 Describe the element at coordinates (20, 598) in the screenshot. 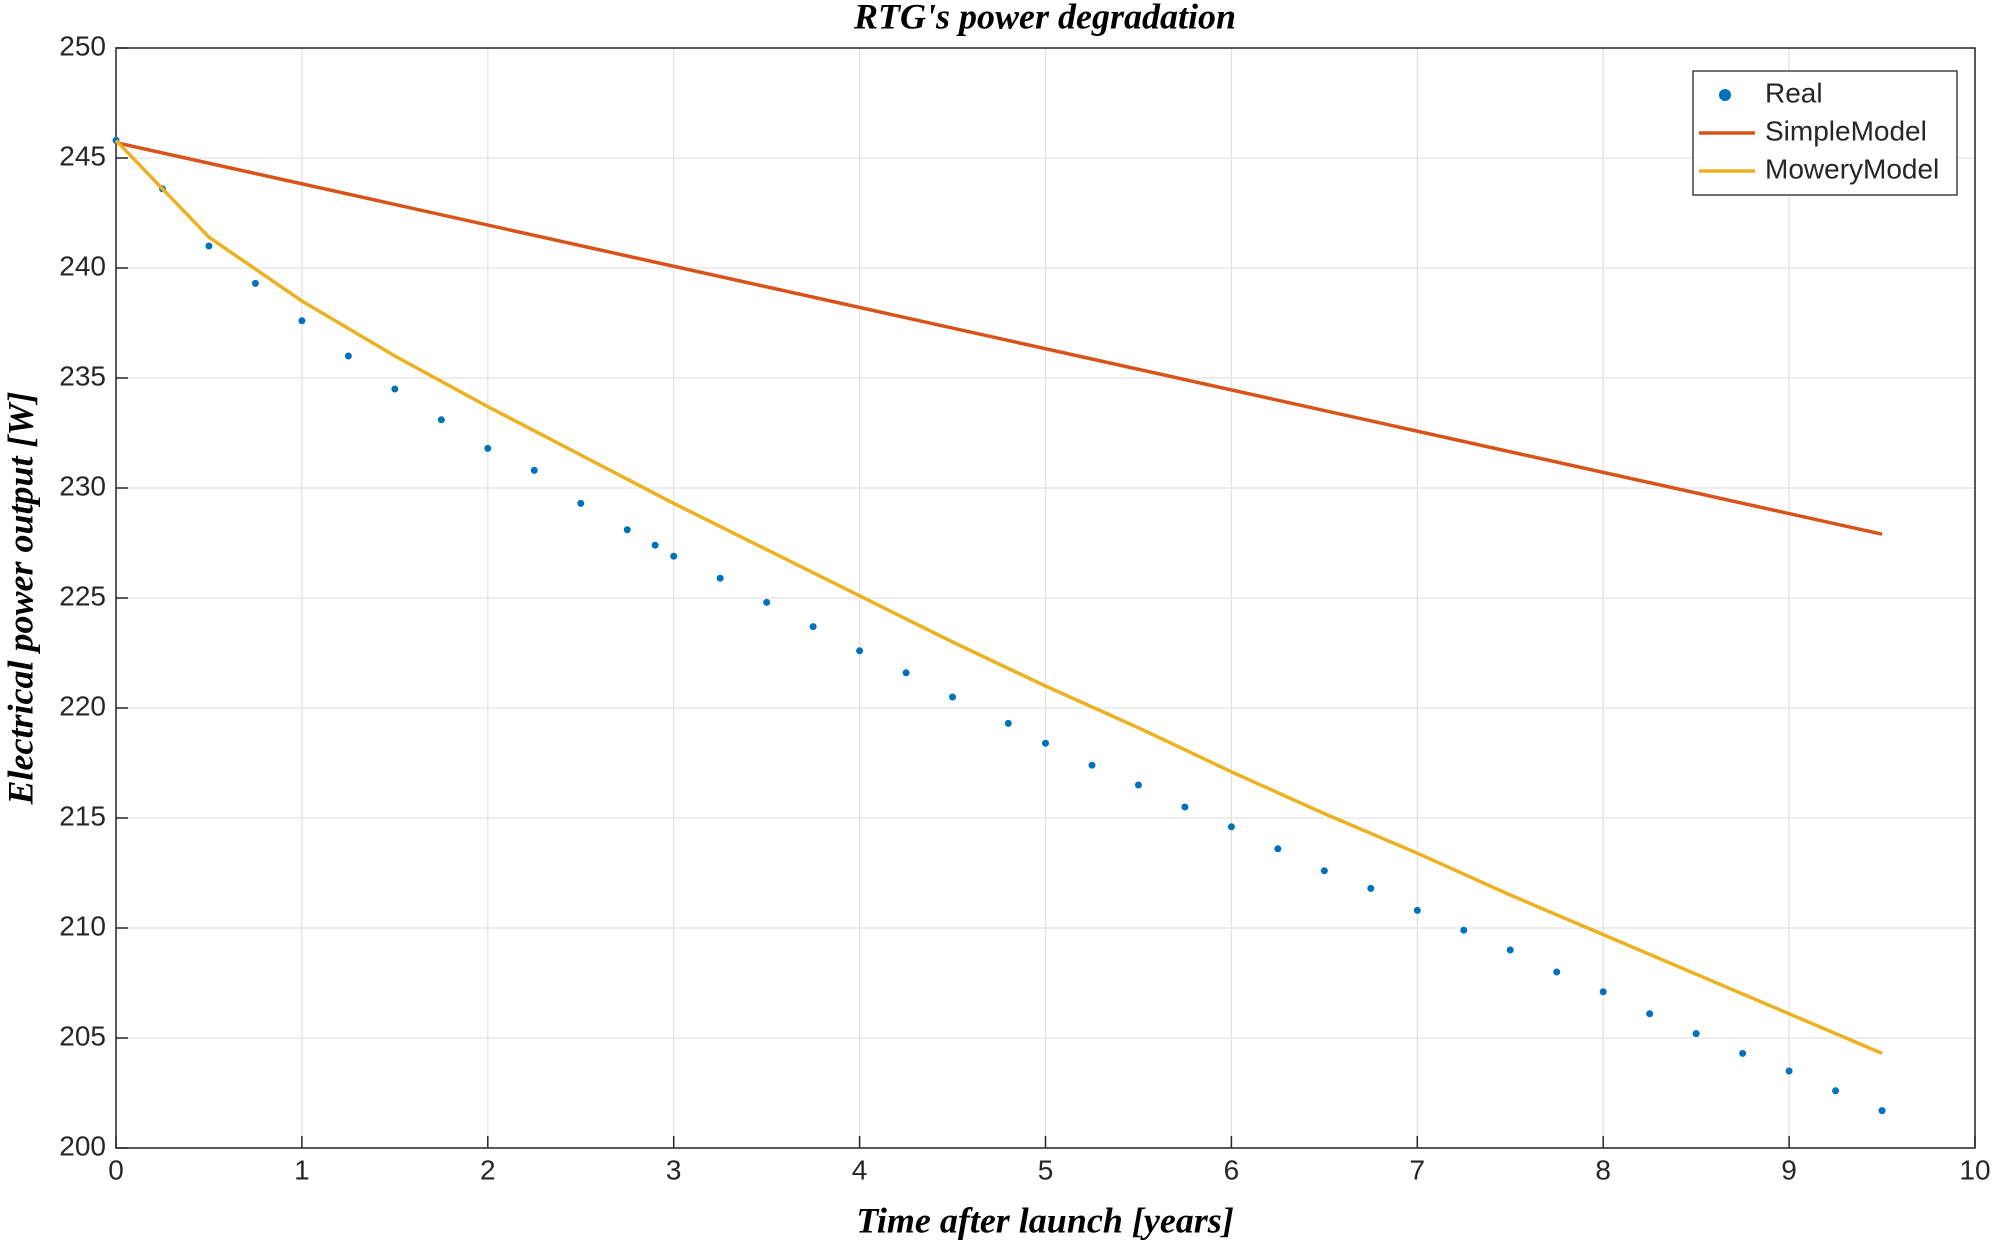

I see `y-axis-label: Electrical power output [W]` at that location.